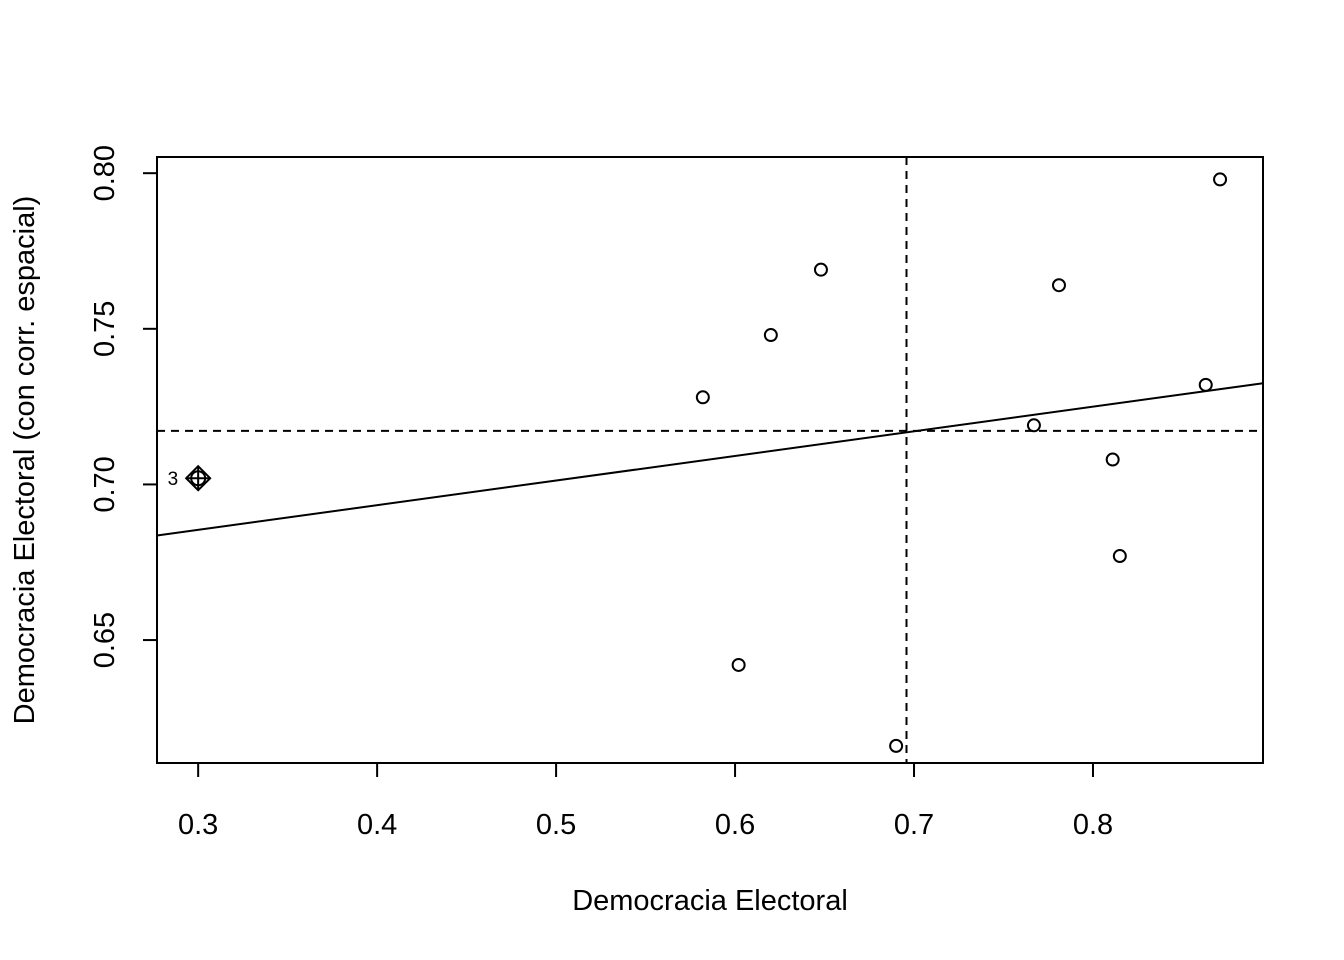  I want to click on x-tick-label: 0.3, so click(198, 825).